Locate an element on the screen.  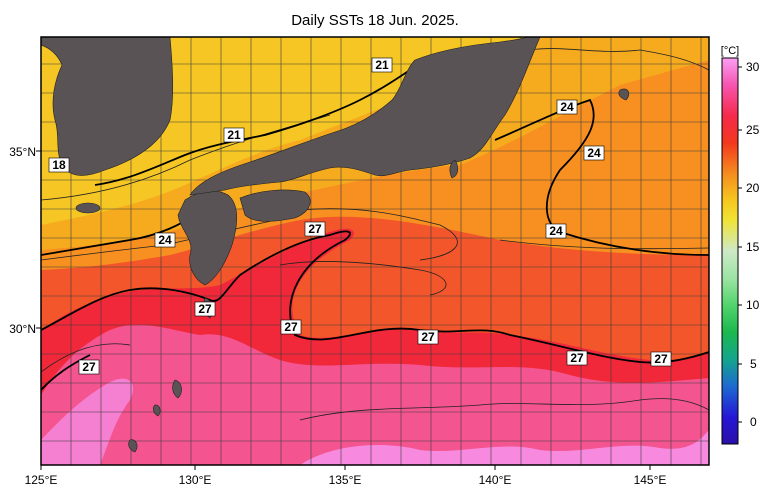
isotherm-27-sw is located at coordinates (66, 372).